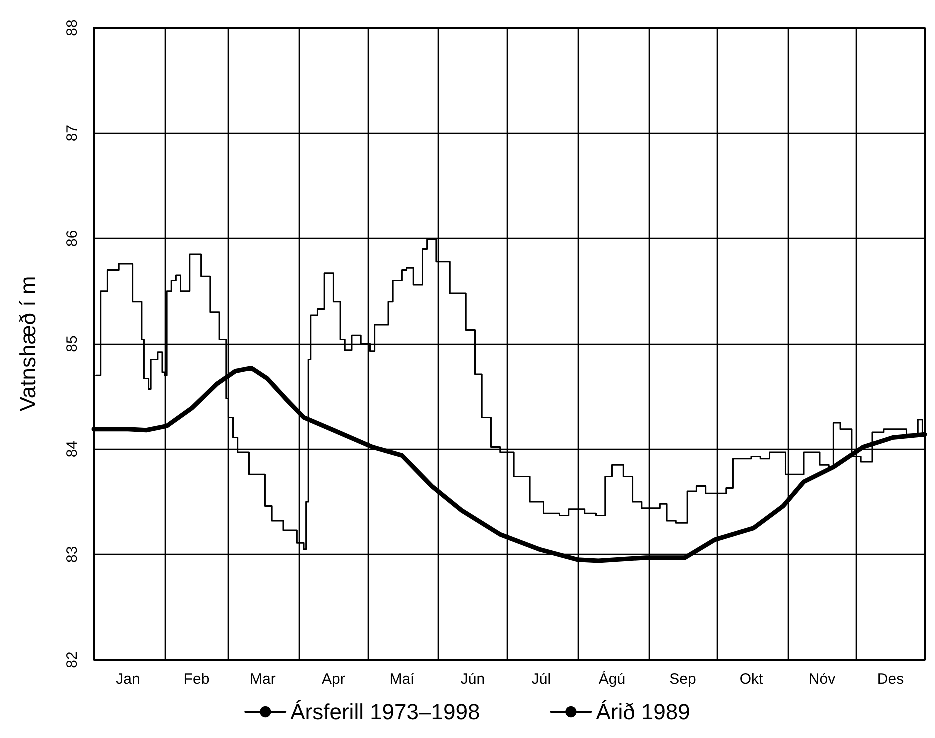 The width and height of the screenshot is (935, 738). I want to click on x-tick-label: Jan, so click(128, 679).